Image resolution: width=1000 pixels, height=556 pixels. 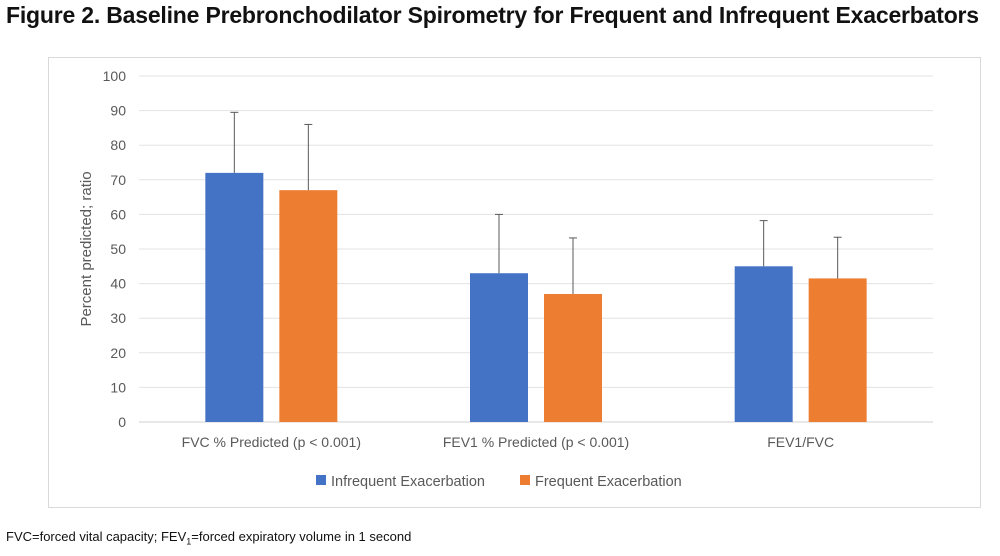 What do you see at coordinates (301, 536) in the screenshot?
I see `footnote-text-2: =forced expiratory volume in 1 second` at bounding box center [301, 536].